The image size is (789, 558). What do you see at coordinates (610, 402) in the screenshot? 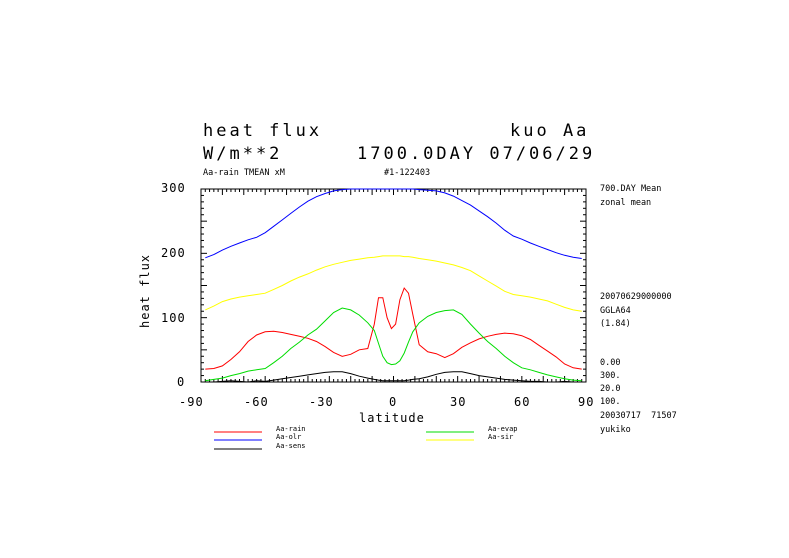
I see `side-info-value4: 100.` at bounding box center [610, 402].